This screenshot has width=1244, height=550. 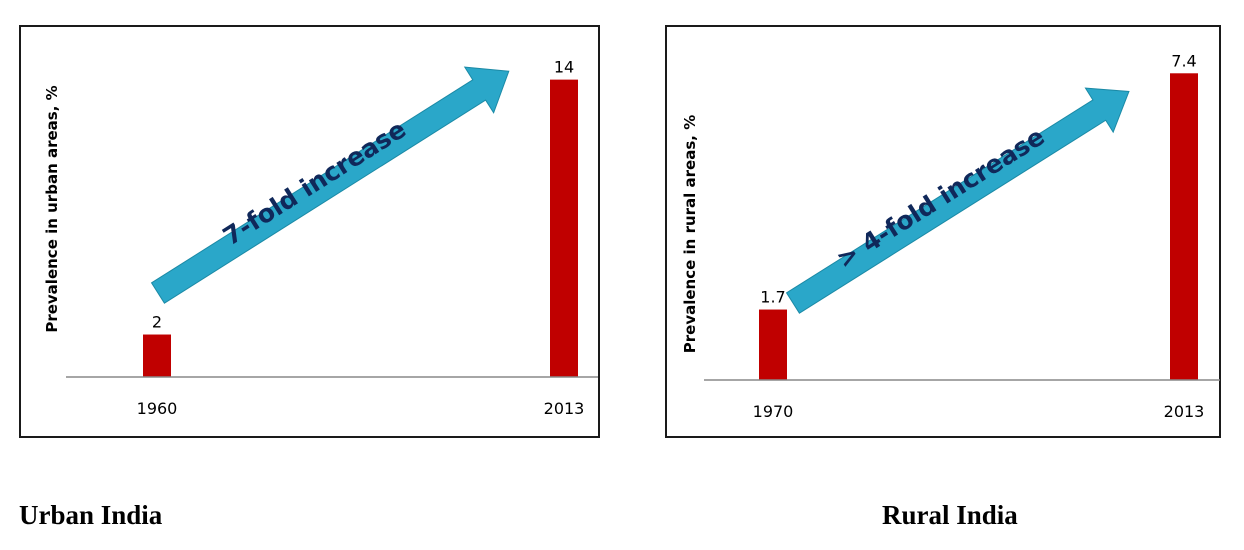 What do you see at coordinates (564, 408) in the screenshot?
I see `urban-x-tick-2013: 2013` at bounding box center [564, 408].